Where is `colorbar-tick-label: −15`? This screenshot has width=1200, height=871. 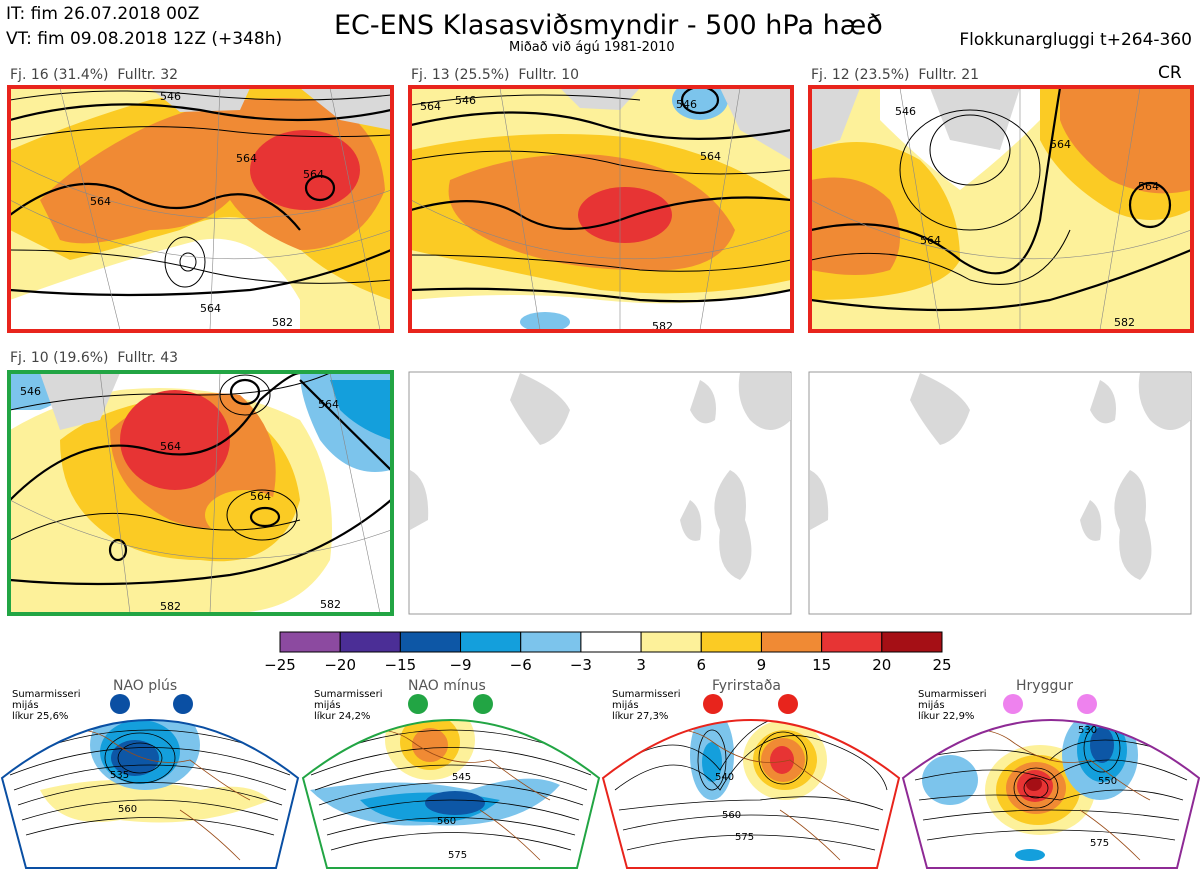
colorbar-tick-label: −15 is located at coordinates (401, 665).